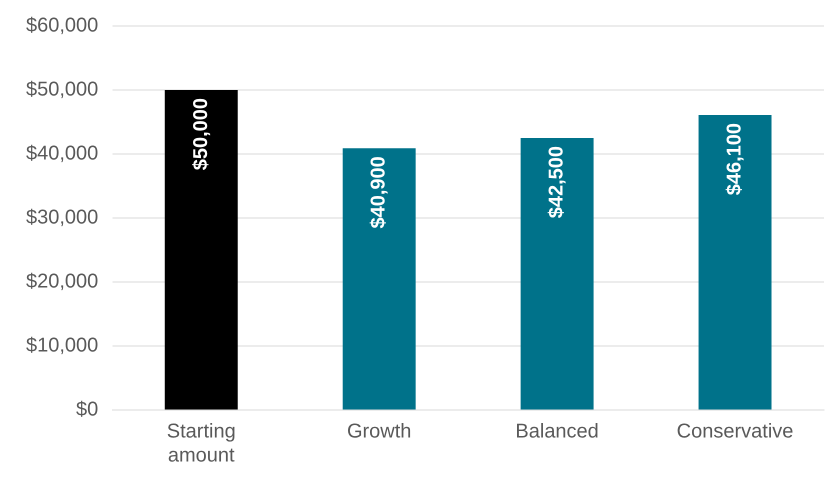 Image resolution: width=834 pixels, height=482 pixels. Describe the element at coordinates (379, 192) in the screenshot. I see `data-label: $40,900` at that location.